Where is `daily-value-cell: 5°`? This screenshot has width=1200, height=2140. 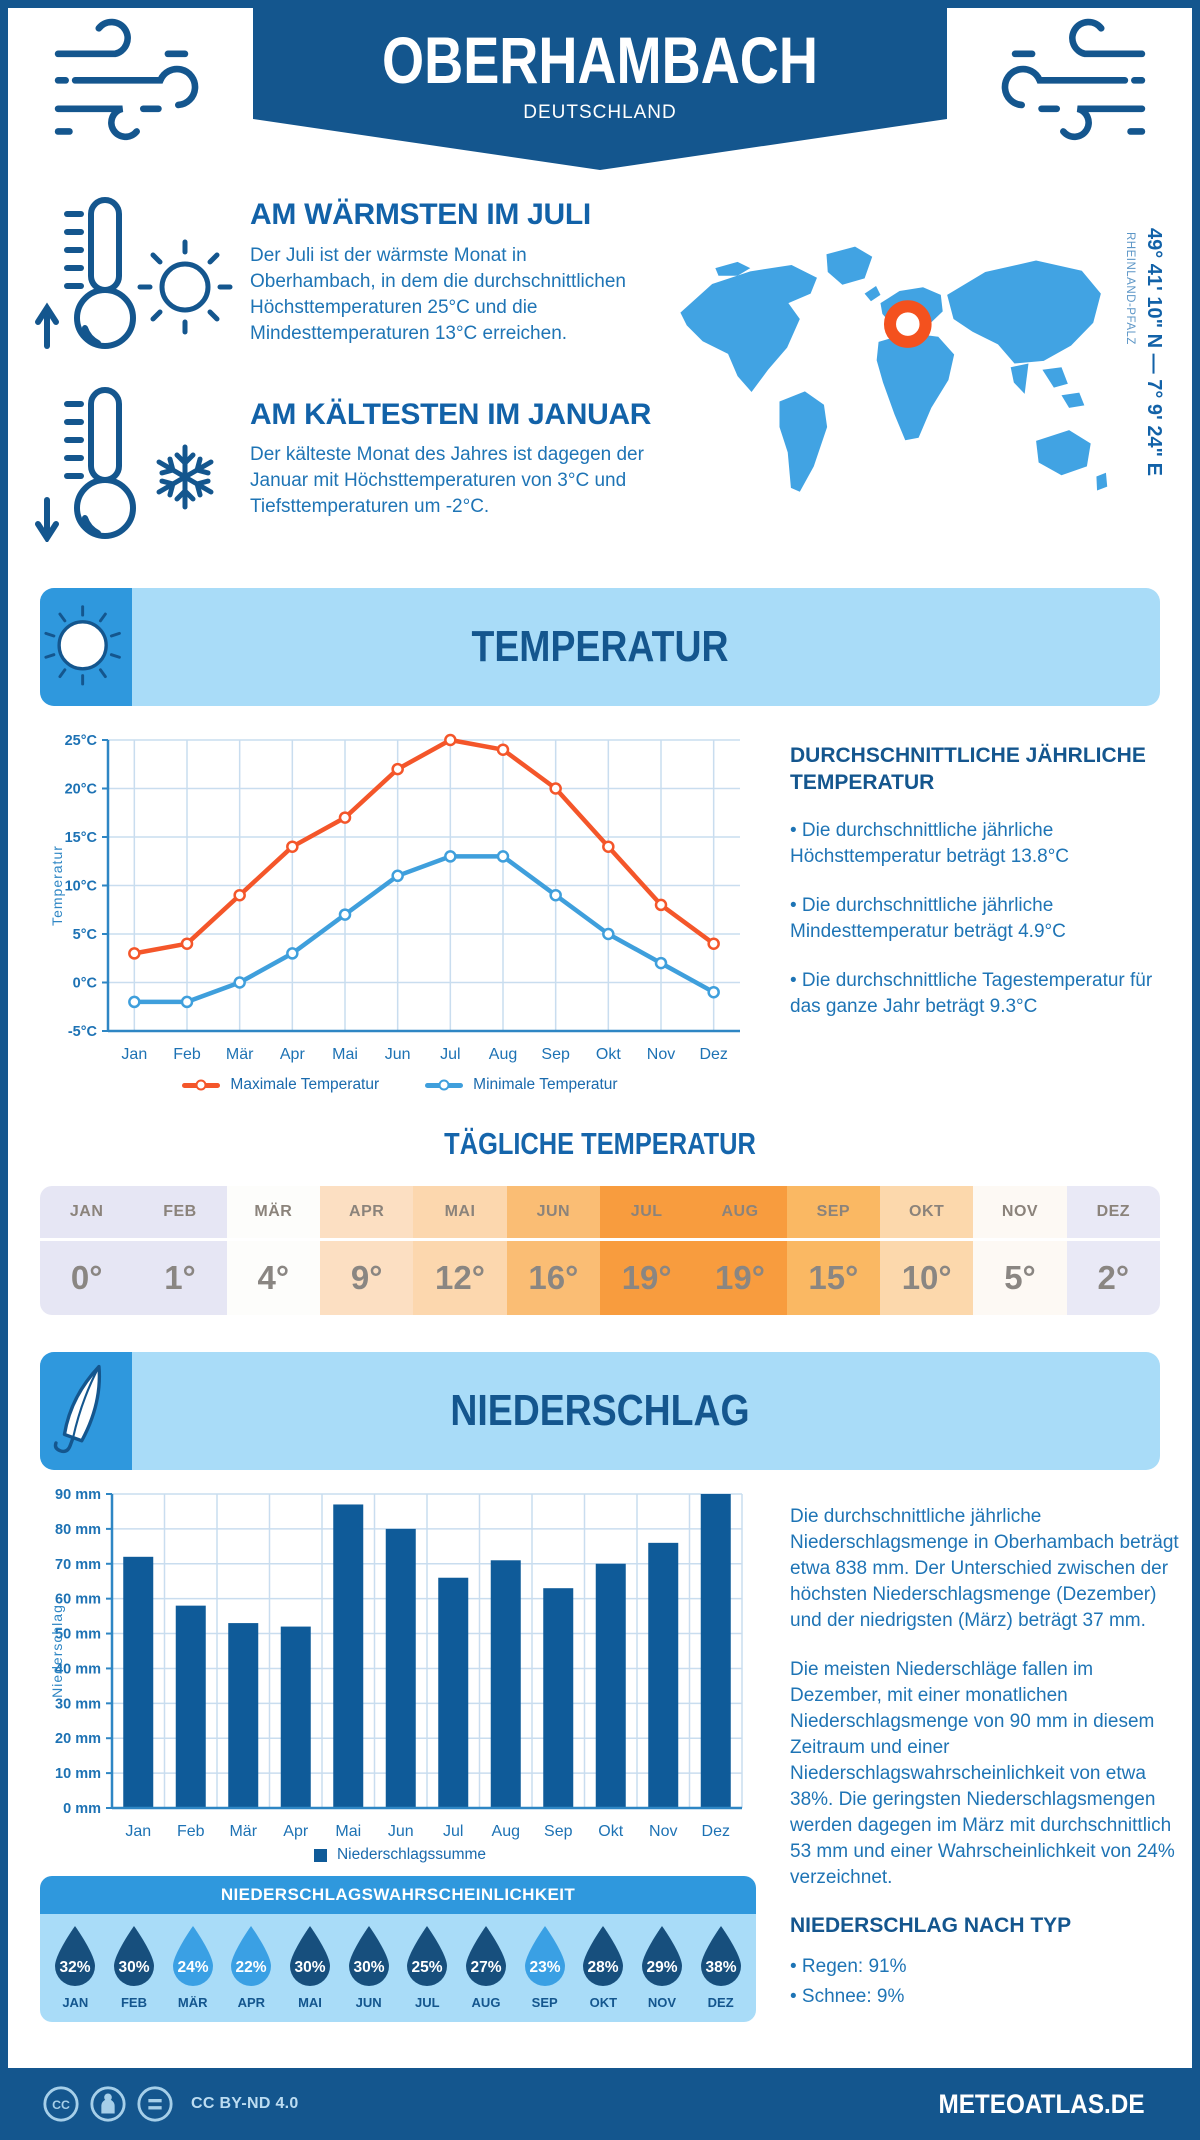
daily-value-cell: 5° is located at coordinates (1020, 1278).